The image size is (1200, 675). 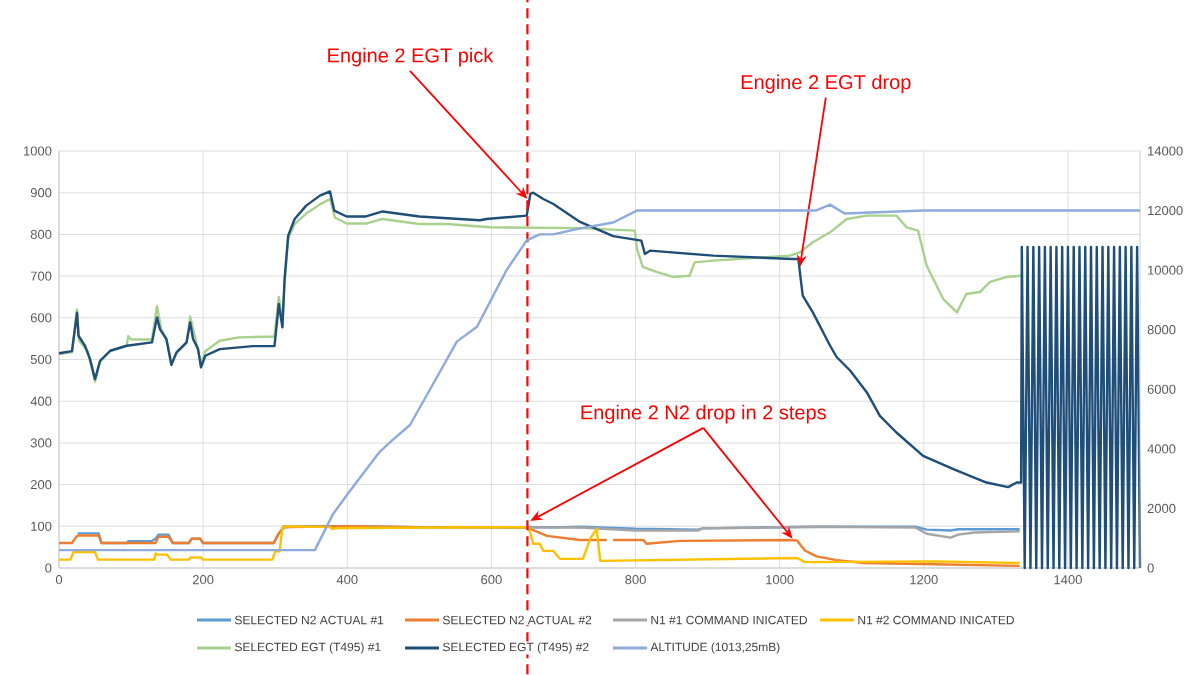 What do you see at coordinates (1165, 210) in the screenshot?
I see `y2-tick-label: 12000` at bounding box center [1165, 210].